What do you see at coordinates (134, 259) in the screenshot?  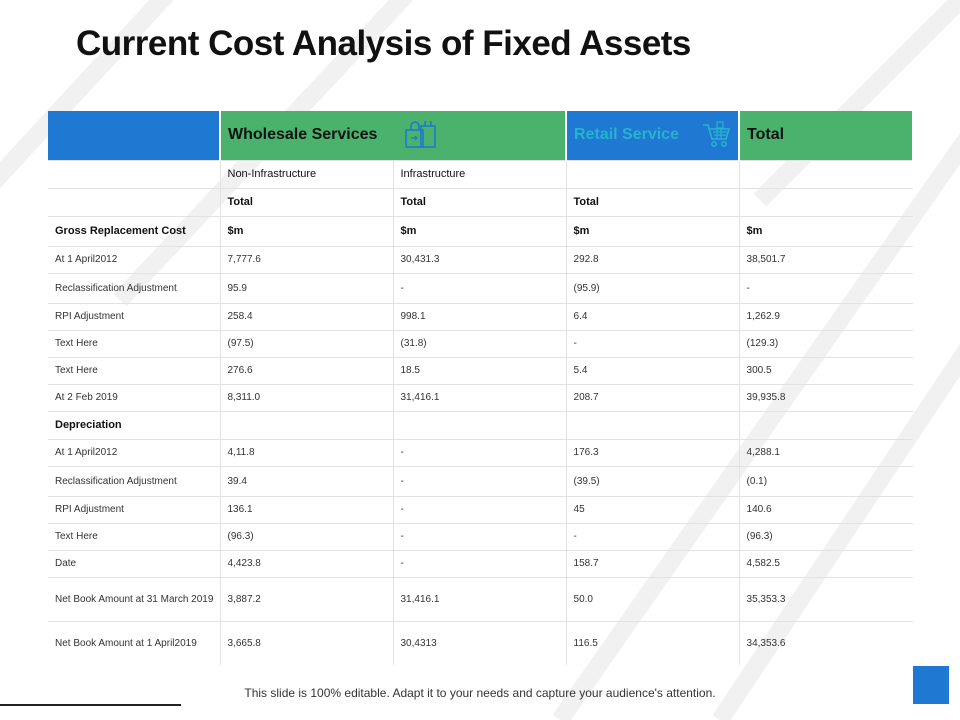 I see `row-label-cell: At 1 April2012` at bounding box center [134, 259].